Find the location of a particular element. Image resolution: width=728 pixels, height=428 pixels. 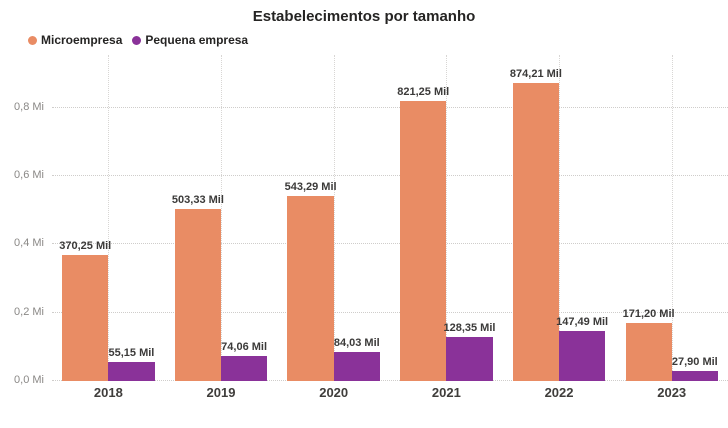

y-axis: 0,0 Mi 0,2 Mi 0,4 Mi 0,6 Mi 0,8 Mi is located at coordinates (26, 220).